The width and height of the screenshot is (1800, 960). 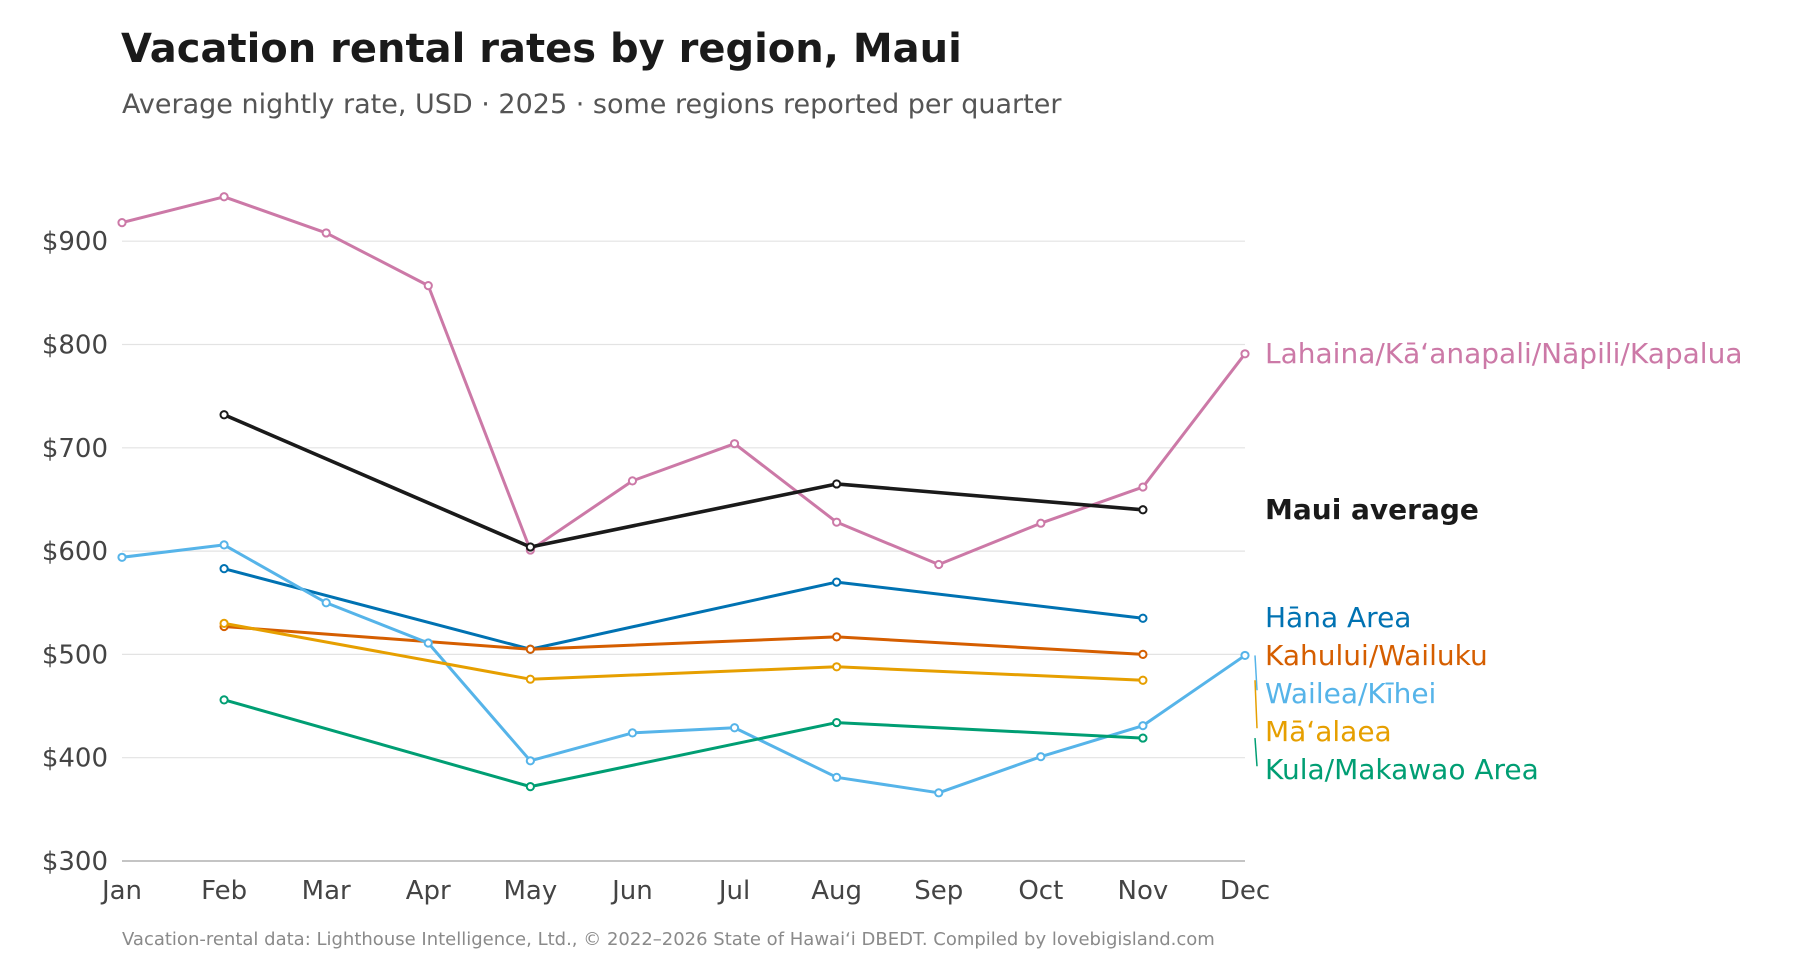 I want to click on series-label: Wailea/Kīhei, so click(x=1350, y=693).